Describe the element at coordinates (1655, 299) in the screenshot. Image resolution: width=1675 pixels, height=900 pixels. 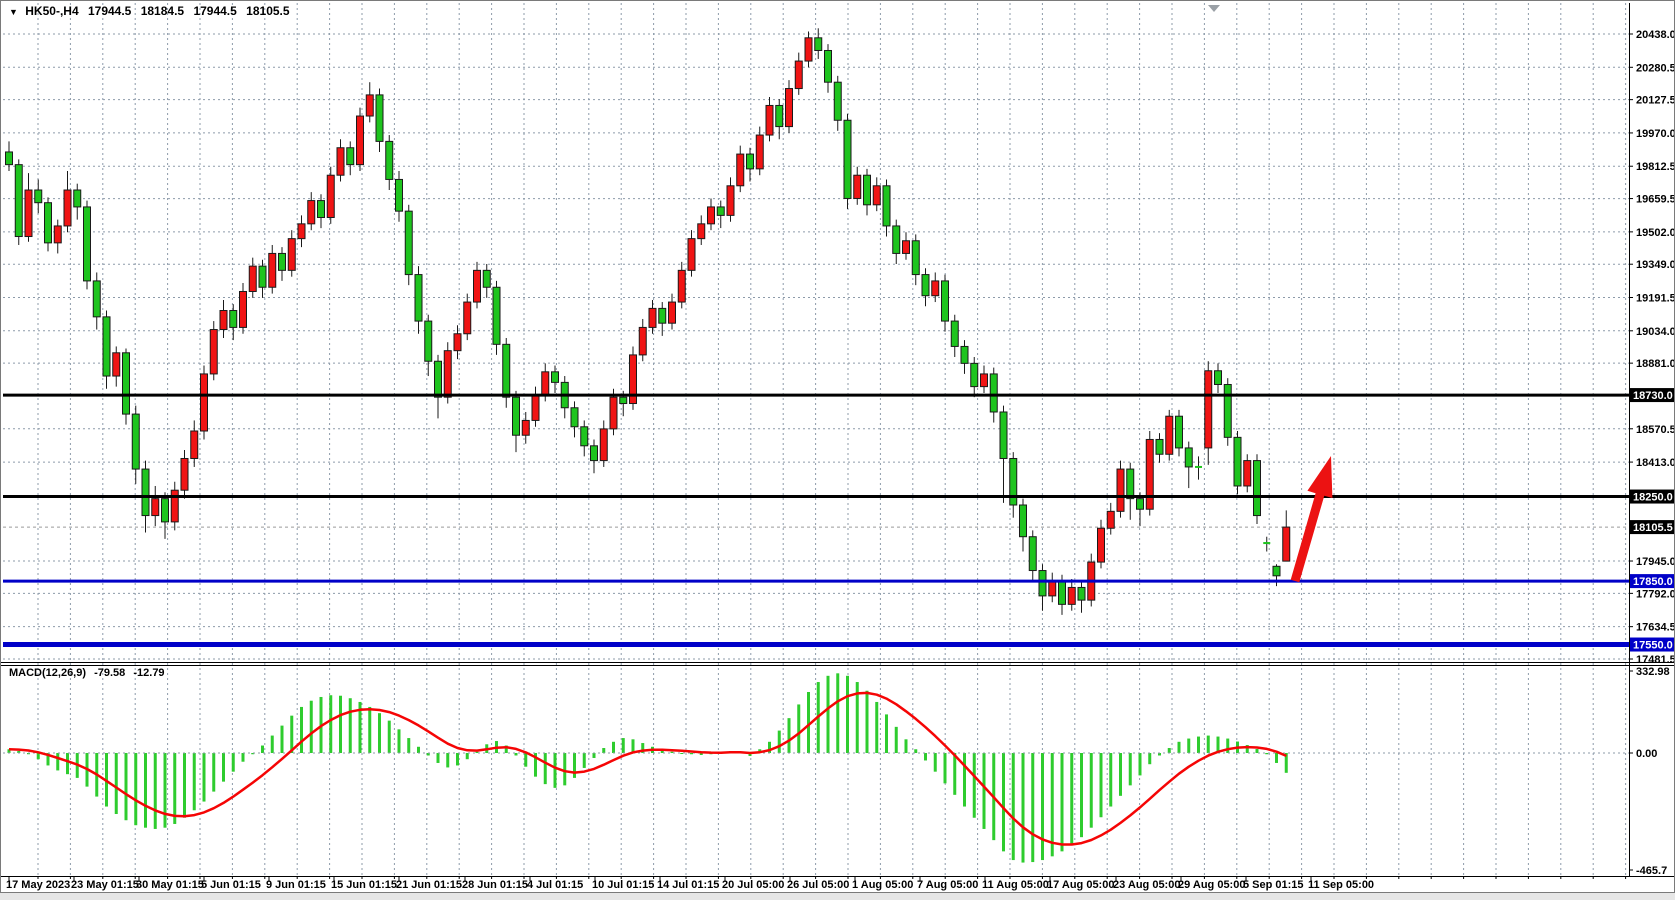
I see `price-label: 19191.5` at that location.